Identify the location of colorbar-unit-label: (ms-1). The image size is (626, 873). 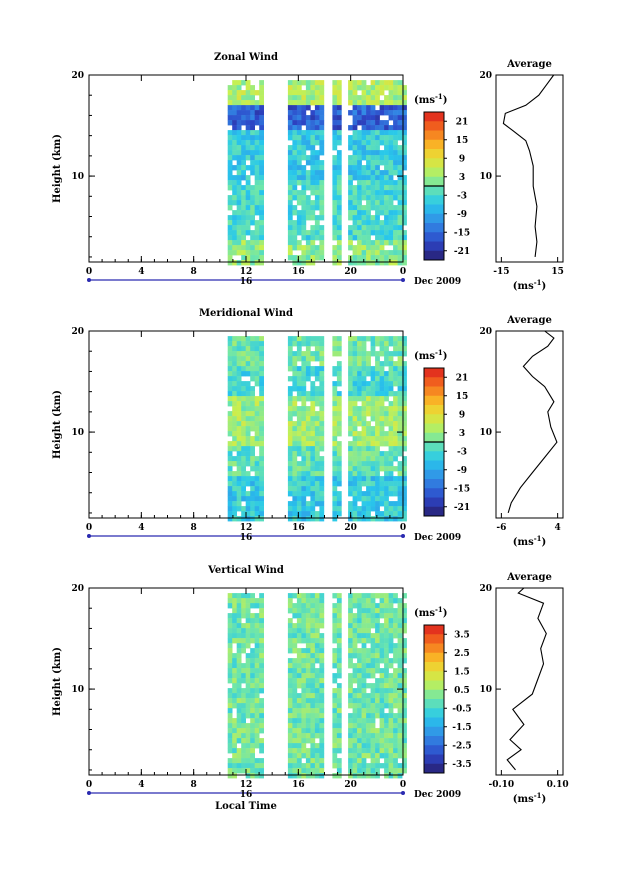
(430, 99).